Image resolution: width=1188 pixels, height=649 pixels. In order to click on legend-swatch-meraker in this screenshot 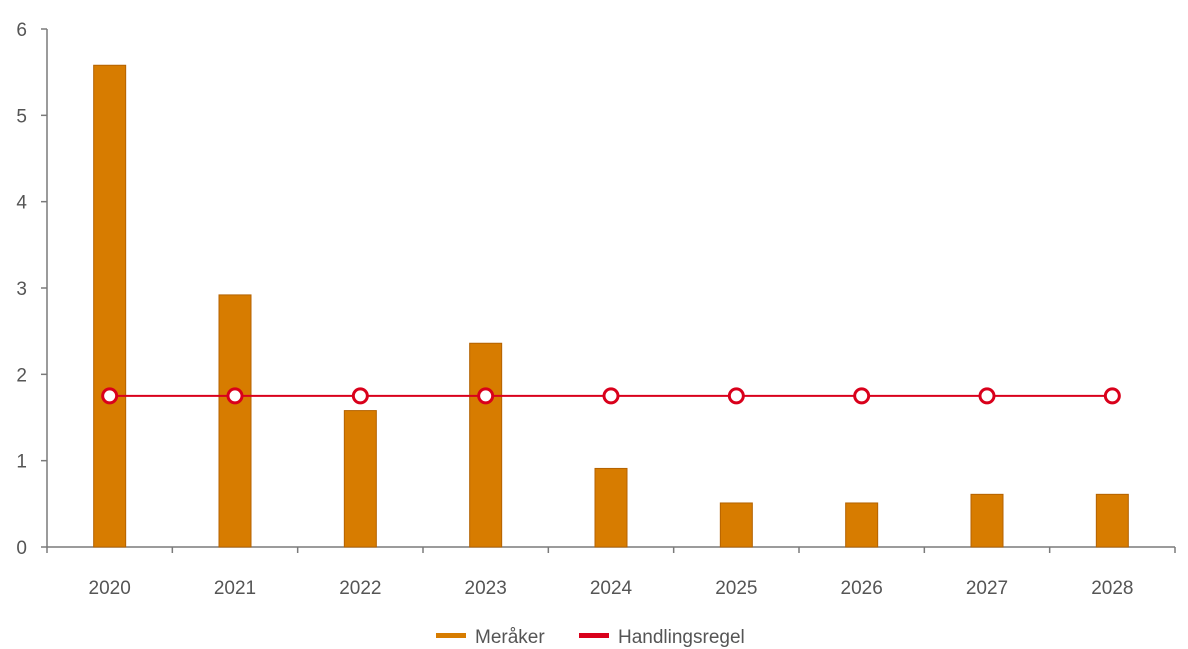, I will do `click(451, 635)`.